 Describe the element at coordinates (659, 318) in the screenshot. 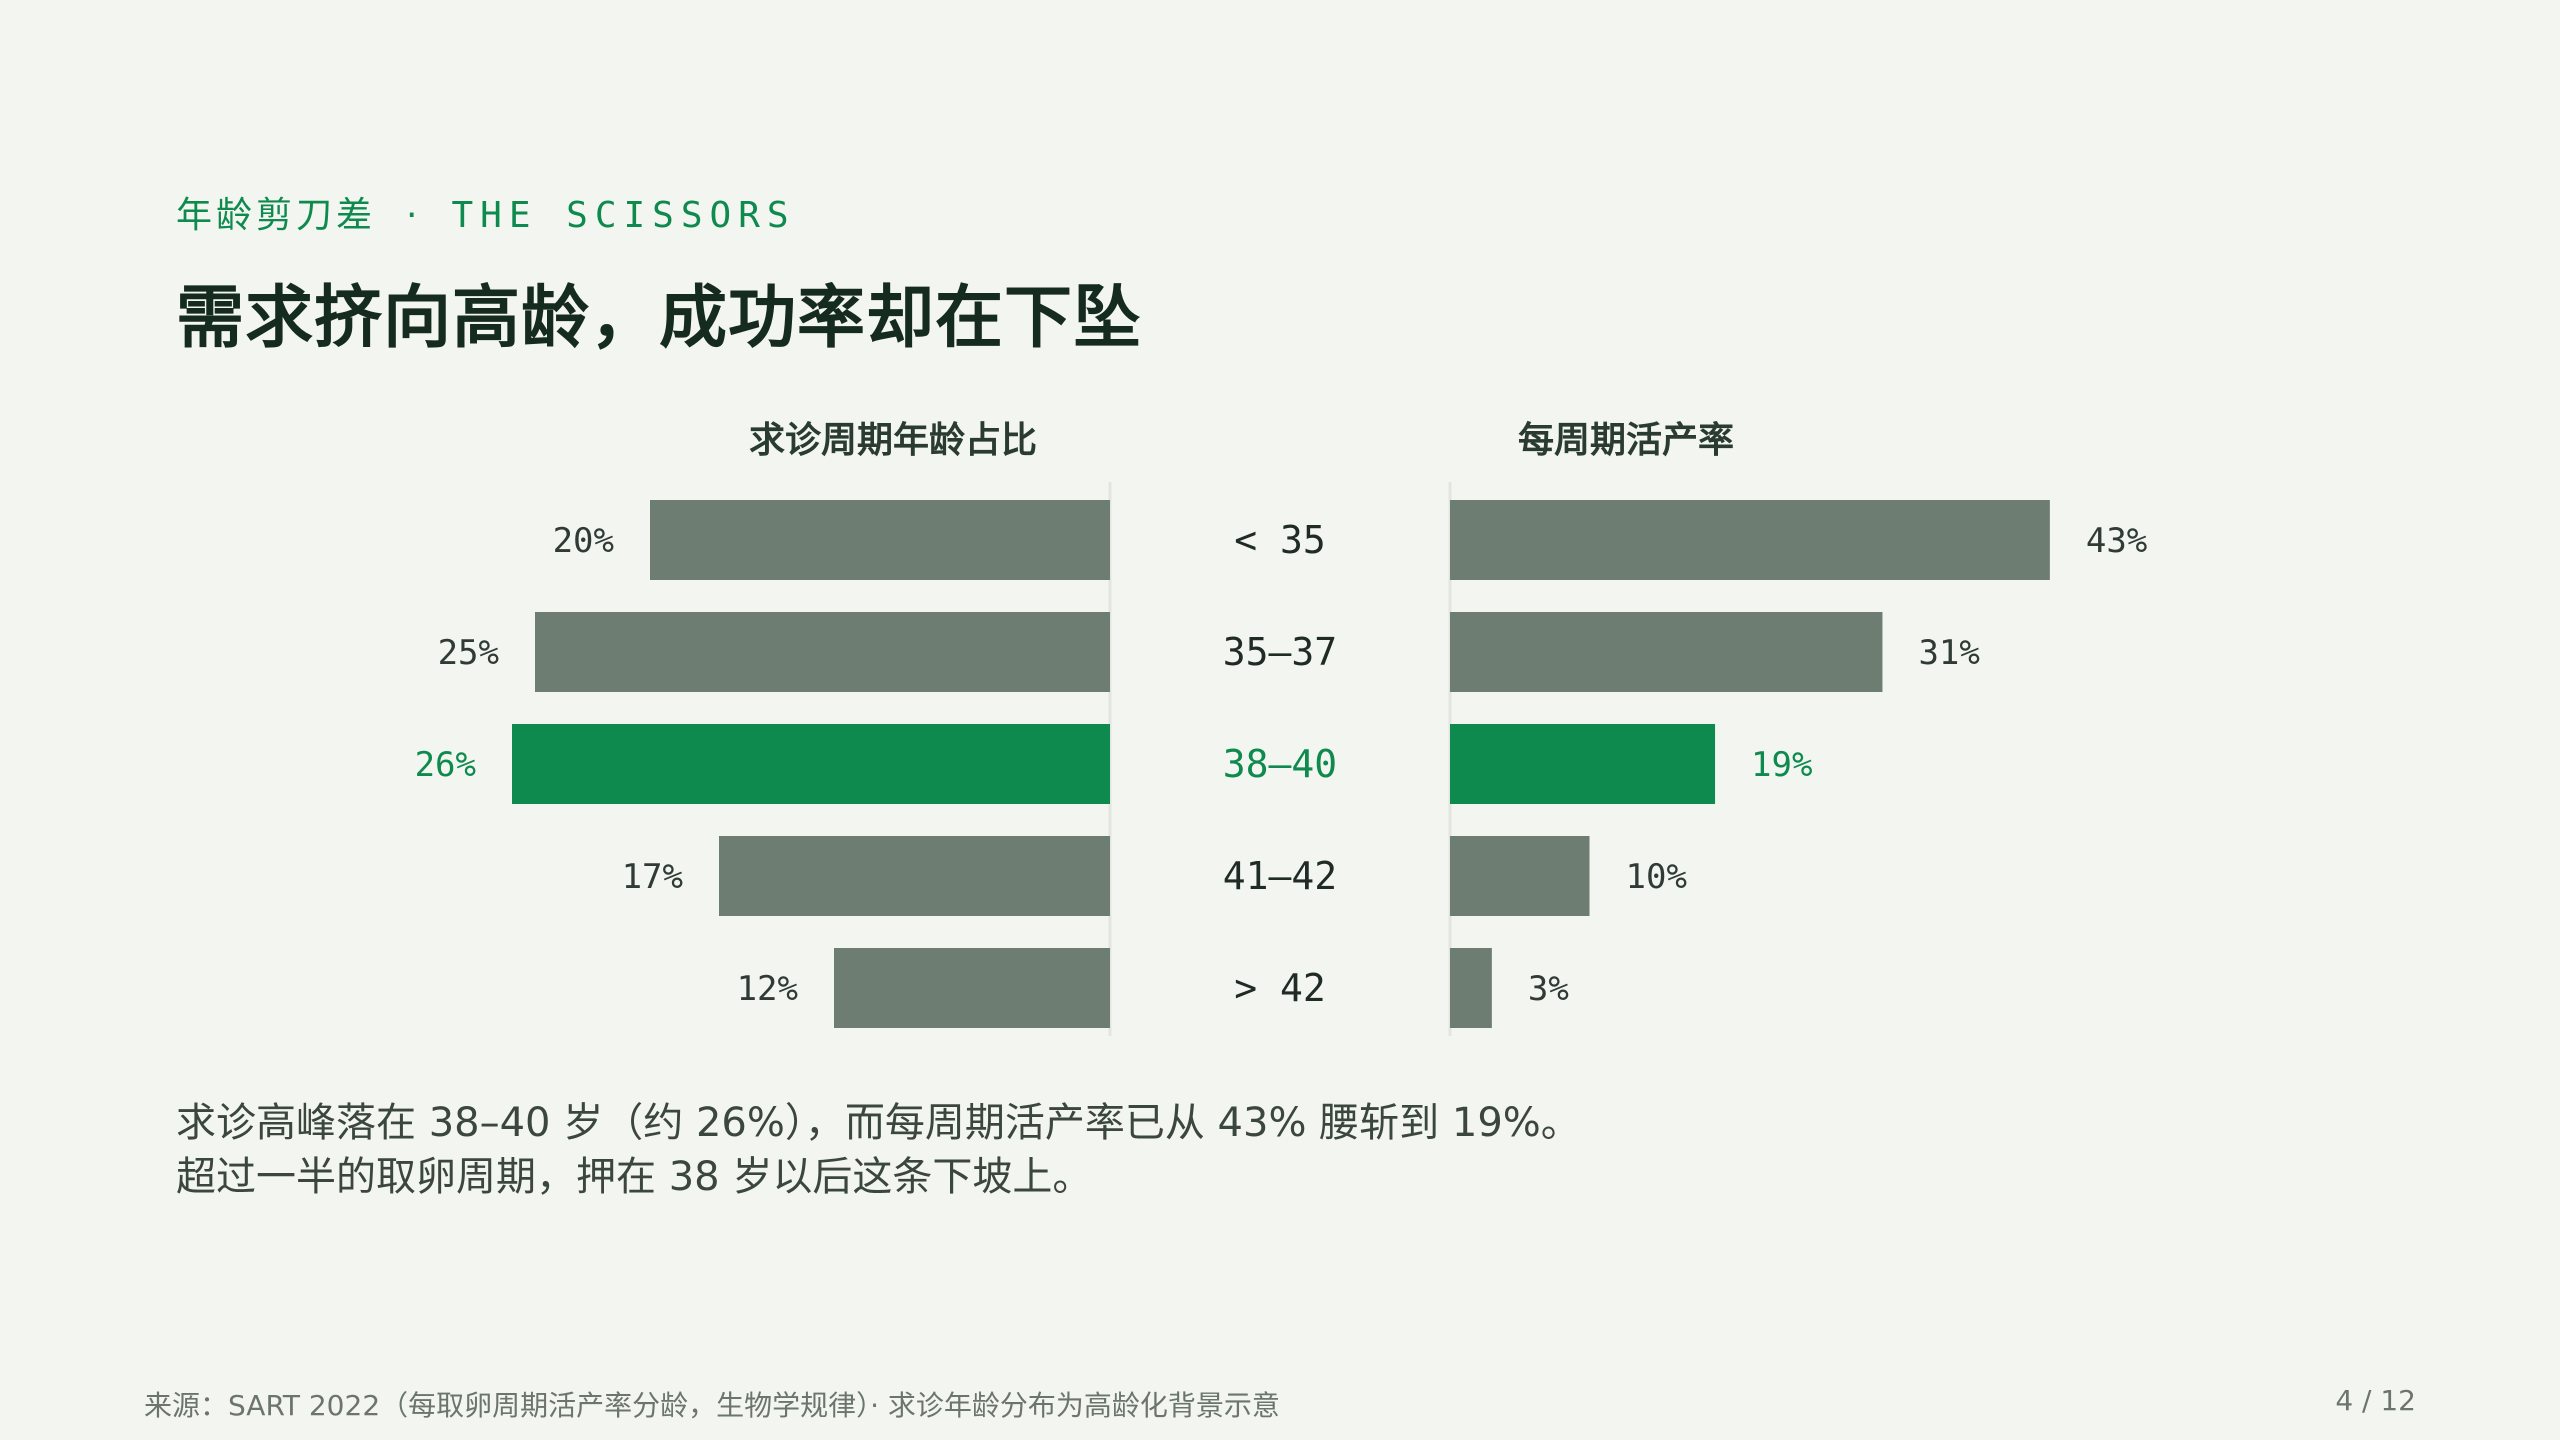

I see `page-title: 需求挤向高龄，成功率却在下坠` at that location.